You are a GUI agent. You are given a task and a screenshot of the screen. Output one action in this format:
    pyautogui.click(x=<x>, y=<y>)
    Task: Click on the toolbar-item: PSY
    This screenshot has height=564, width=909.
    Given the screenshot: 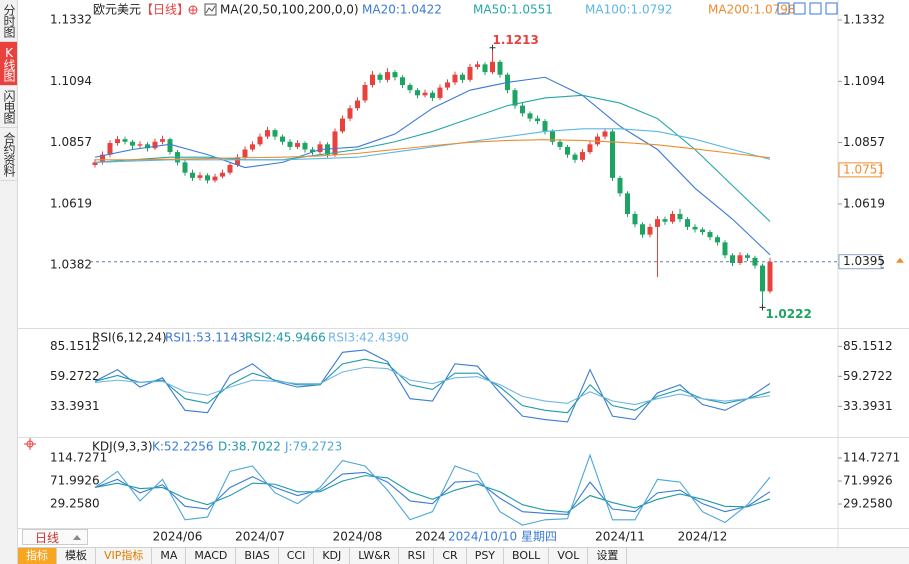 What is the action you would take?
    pyautogui.click(x=486, y=556)
    